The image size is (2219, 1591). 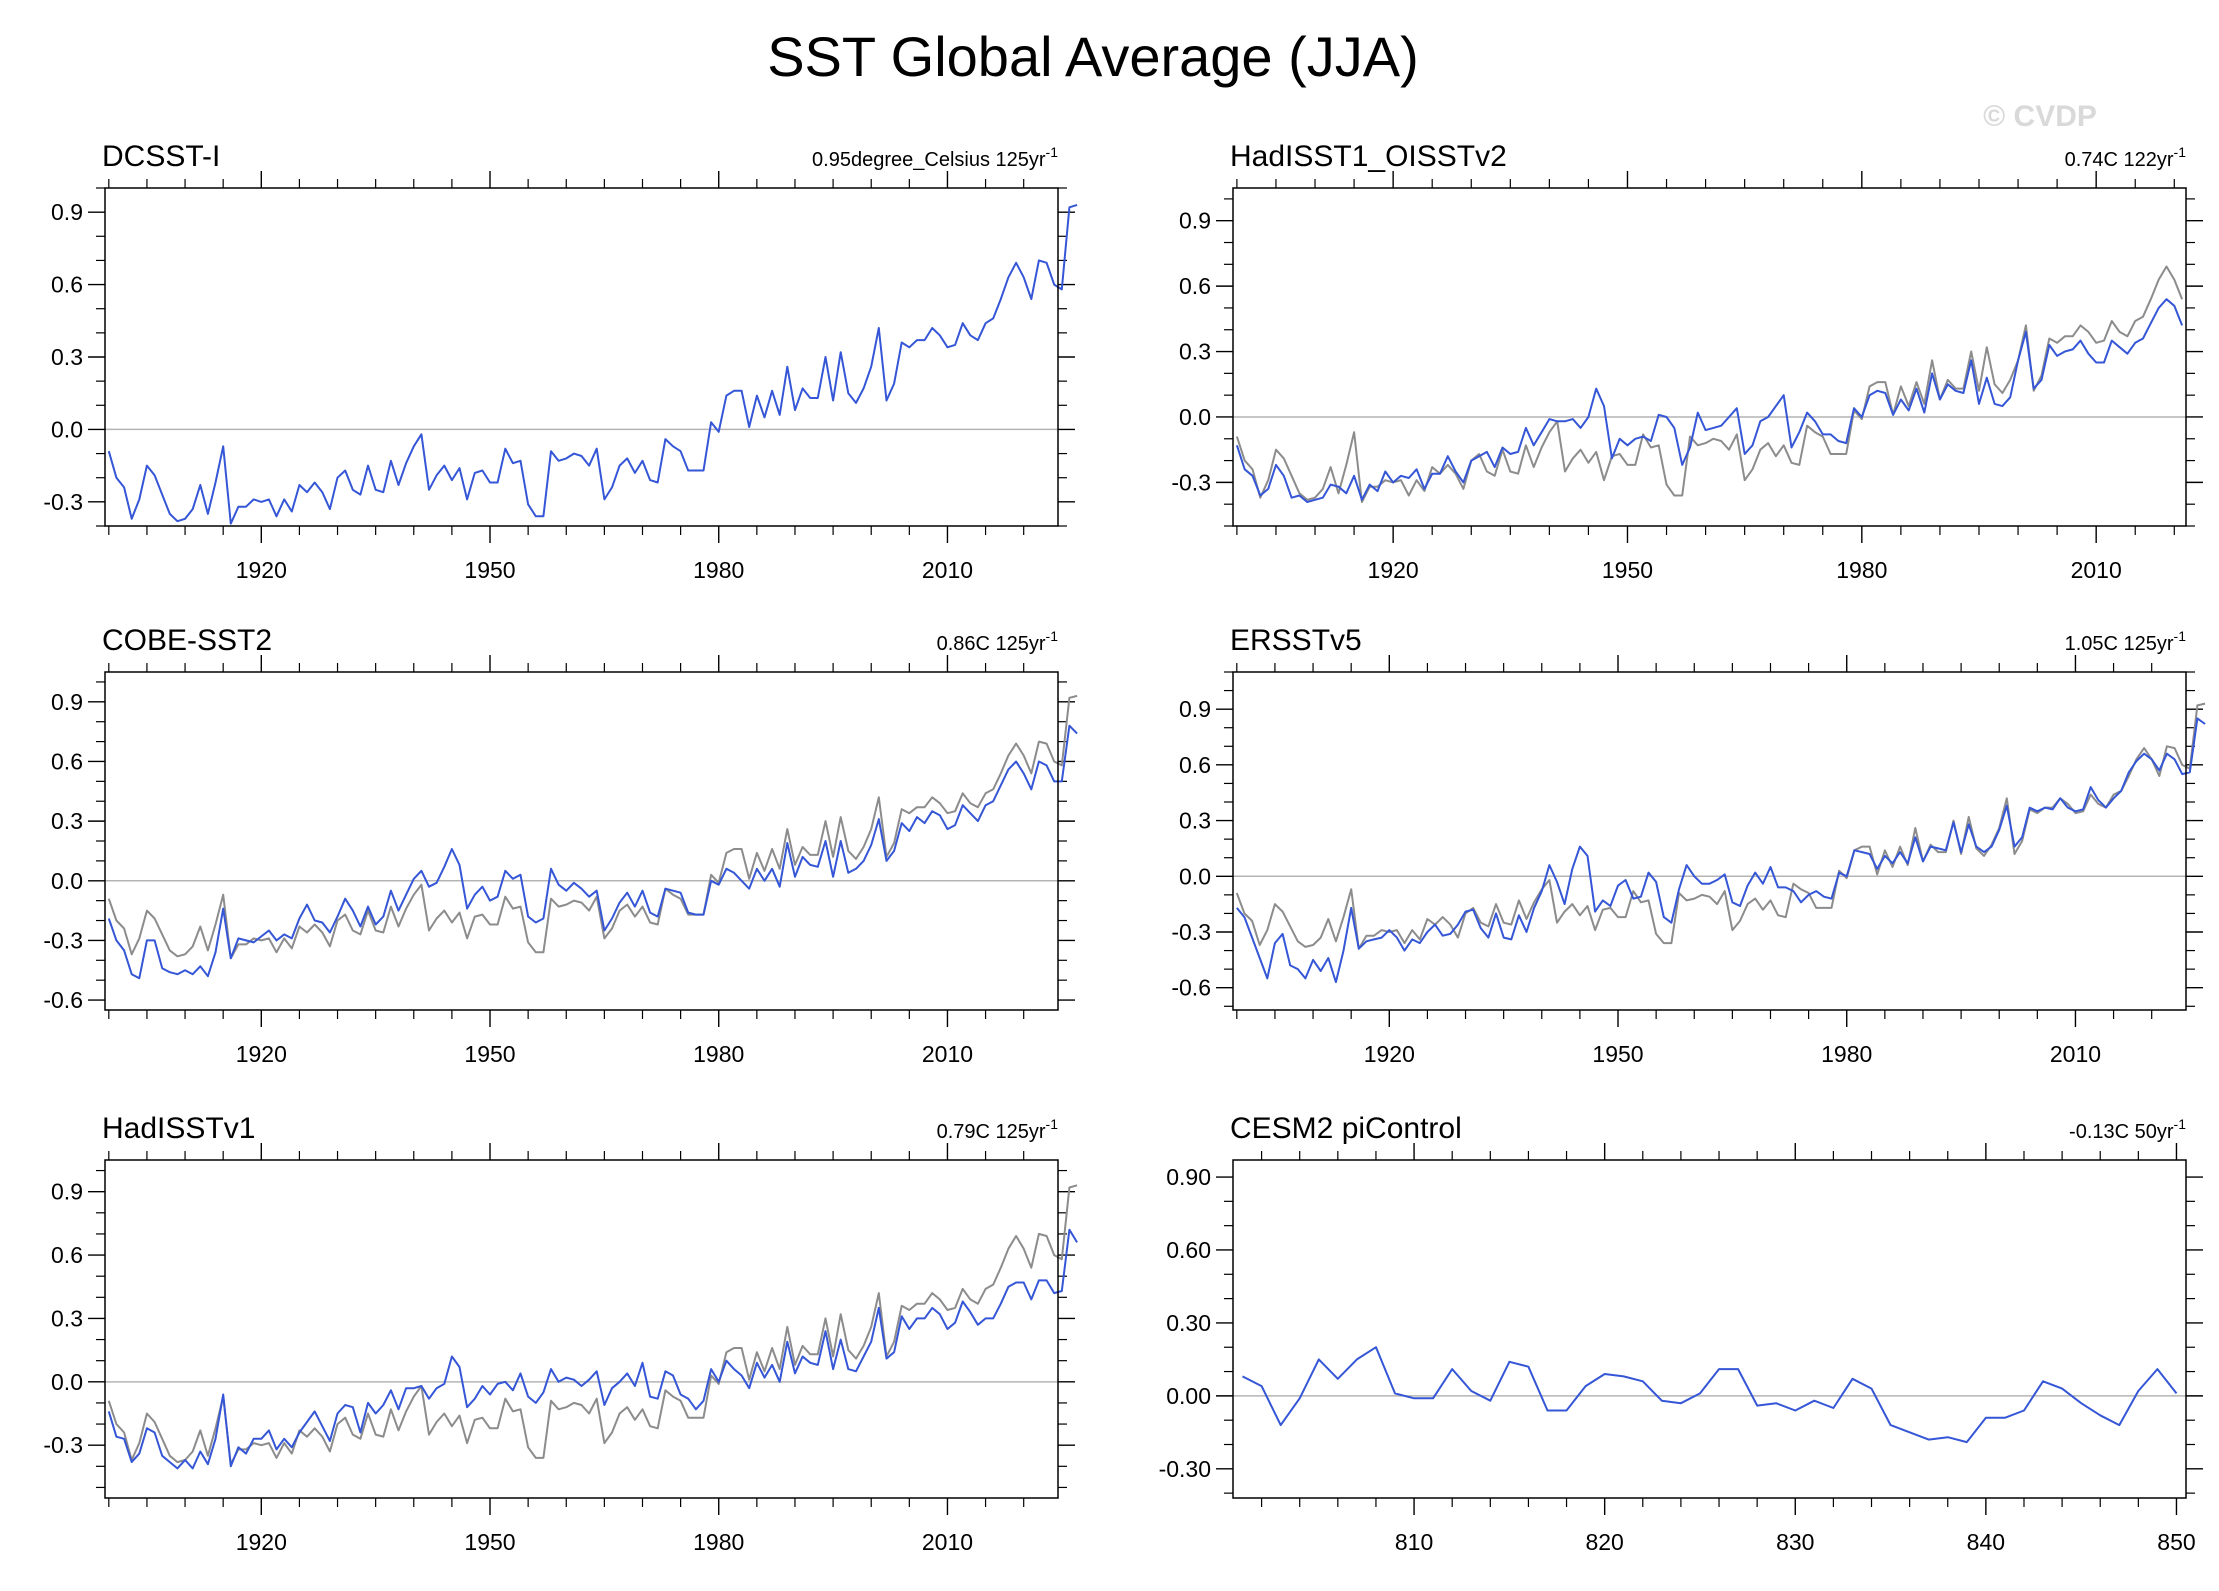 What do you see at coordinates (2040, 116) in the screenshot?
I see `watermark: © CVDP` at bounding box center [2040, 116].